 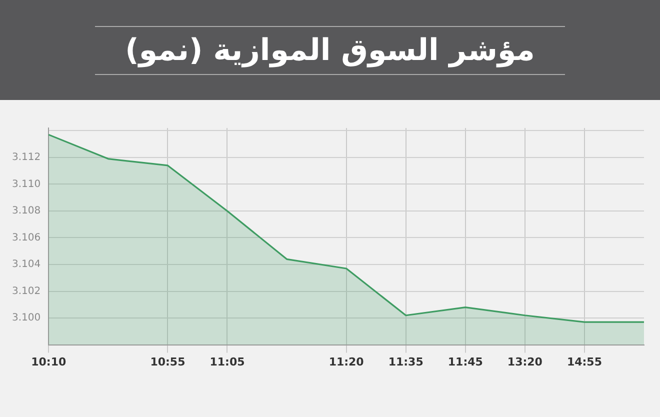 What do you see at coordinates (26, 211) in the screenshot?
I see `y-tick-label: 3.108` at bounding box center [26, 211].